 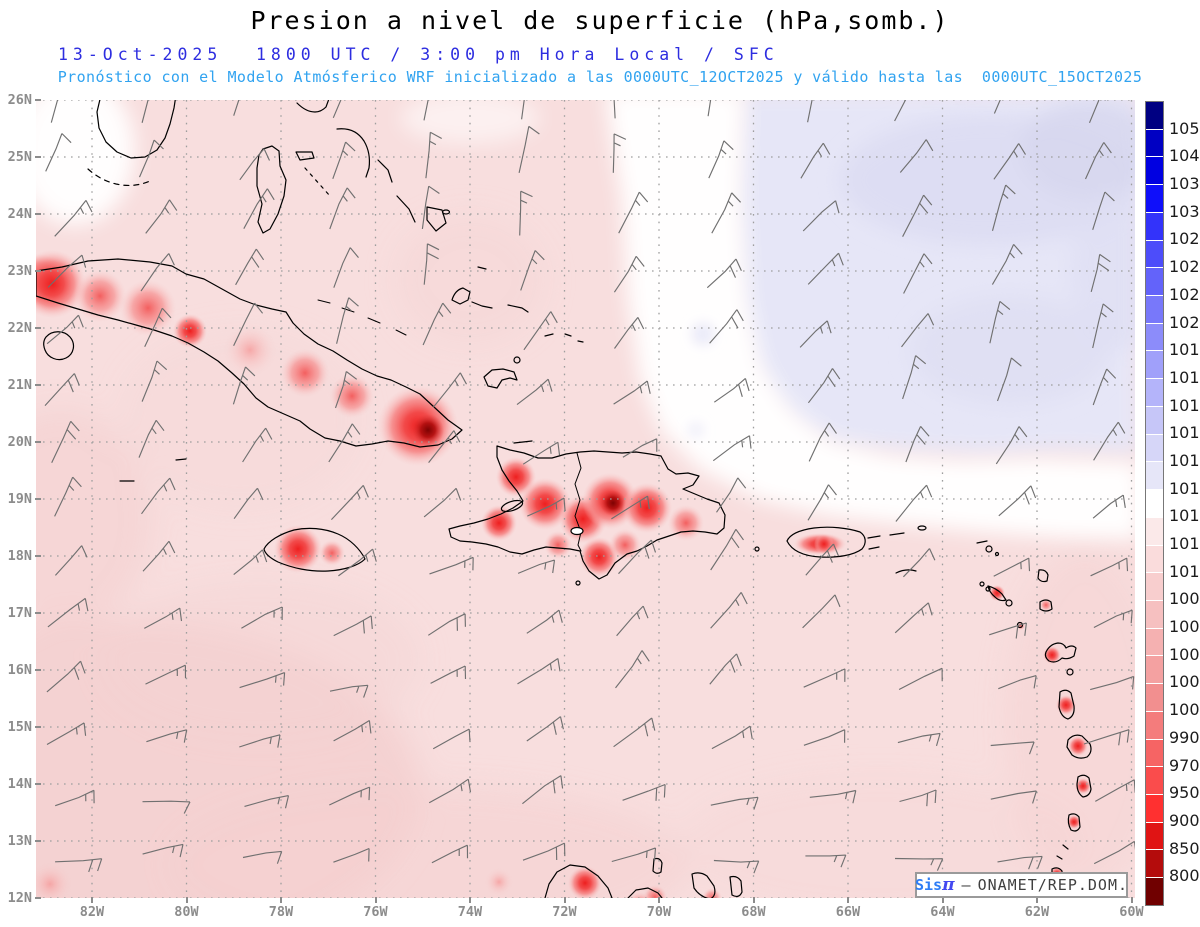 I want to click on valid-time: 1800 UTC / 3:00 pm Hora Local / SFC, so click(x=517, y=54).